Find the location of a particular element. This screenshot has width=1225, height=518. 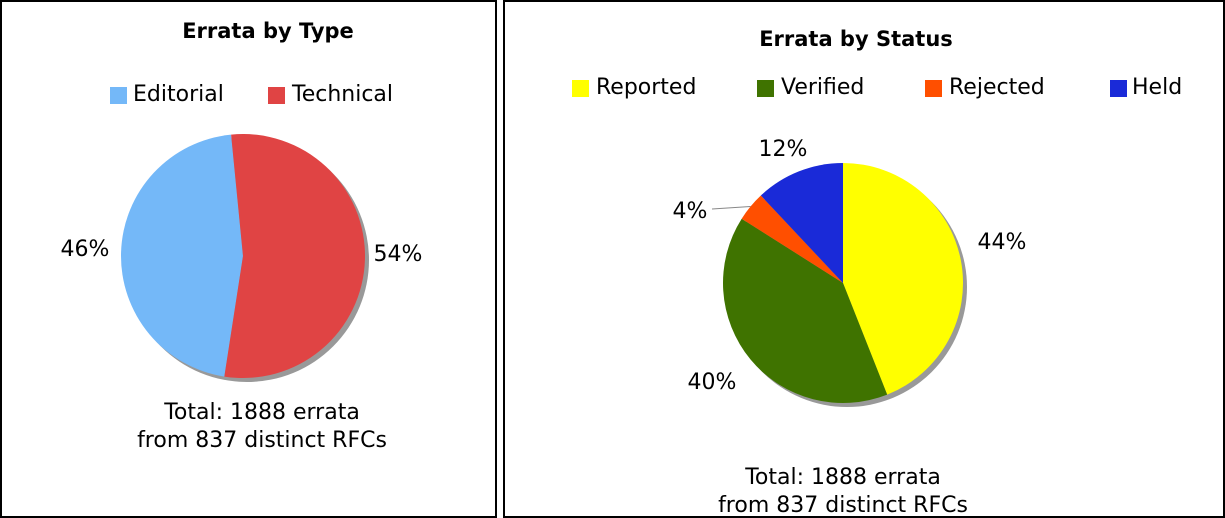

chart-title: Errata by Status is located at coordinates (856, 39).